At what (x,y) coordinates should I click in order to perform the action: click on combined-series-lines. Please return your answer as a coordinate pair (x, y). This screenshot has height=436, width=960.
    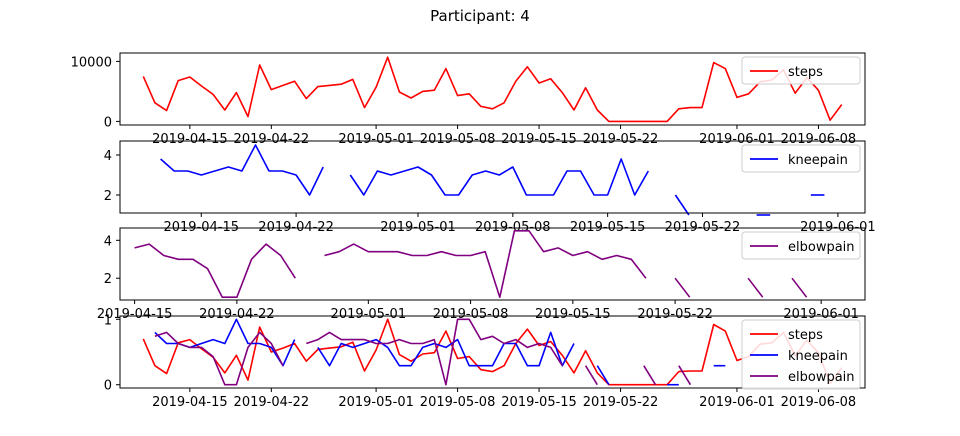
    Looking at the image, I should click on (492, 352).